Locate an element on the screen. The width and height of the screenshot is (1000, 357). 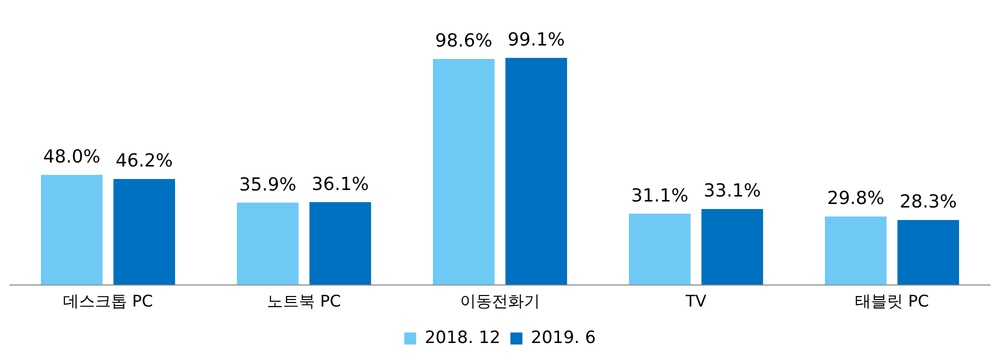
data-label: 29.8% is located at coordinates (855, 199).